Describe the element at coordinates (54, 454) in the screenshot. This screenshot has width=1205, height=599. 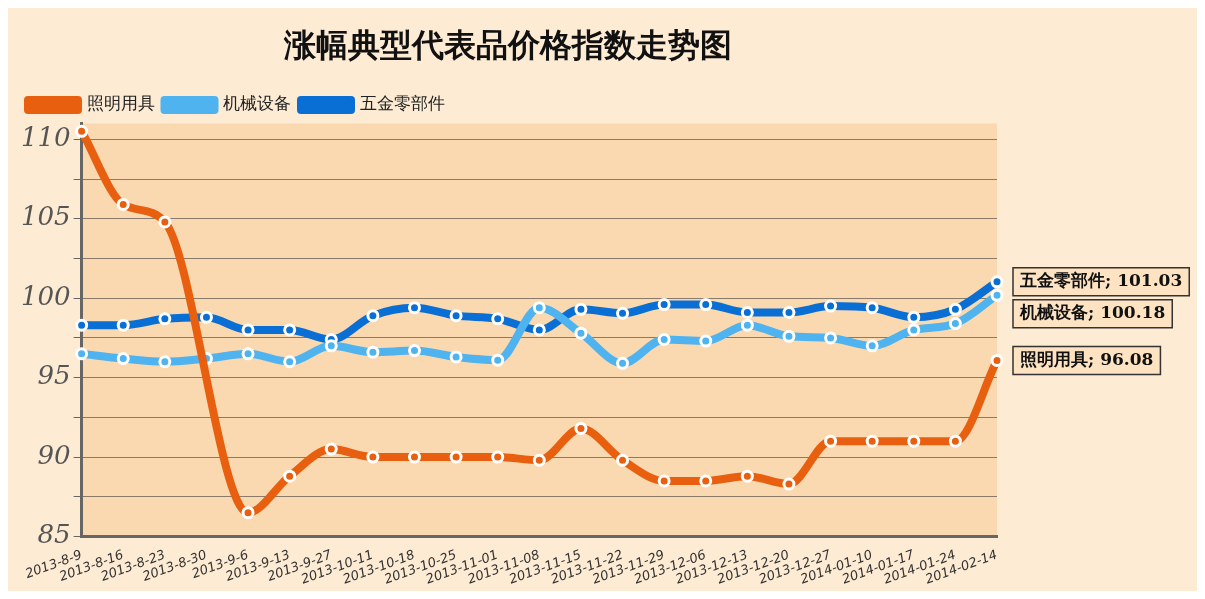
I see `y-tick-label: 90` at that location.